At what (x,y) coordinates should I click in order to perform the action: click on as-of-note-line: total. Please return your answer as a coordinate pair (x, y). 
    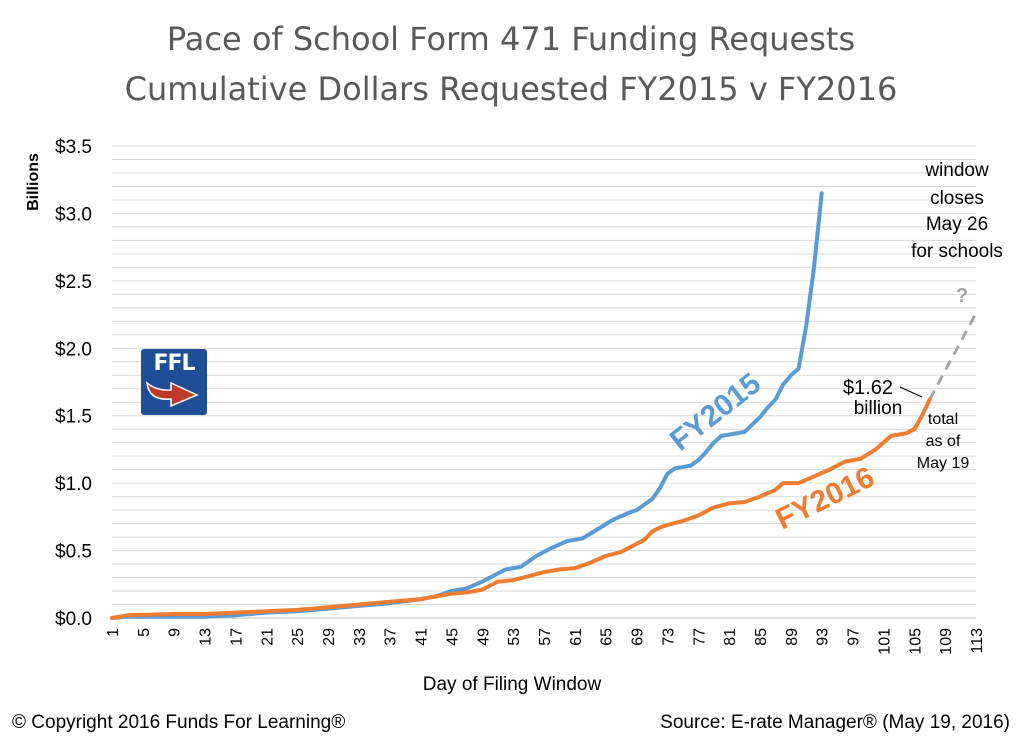
    Looking at the image, I should click on (943, 419).